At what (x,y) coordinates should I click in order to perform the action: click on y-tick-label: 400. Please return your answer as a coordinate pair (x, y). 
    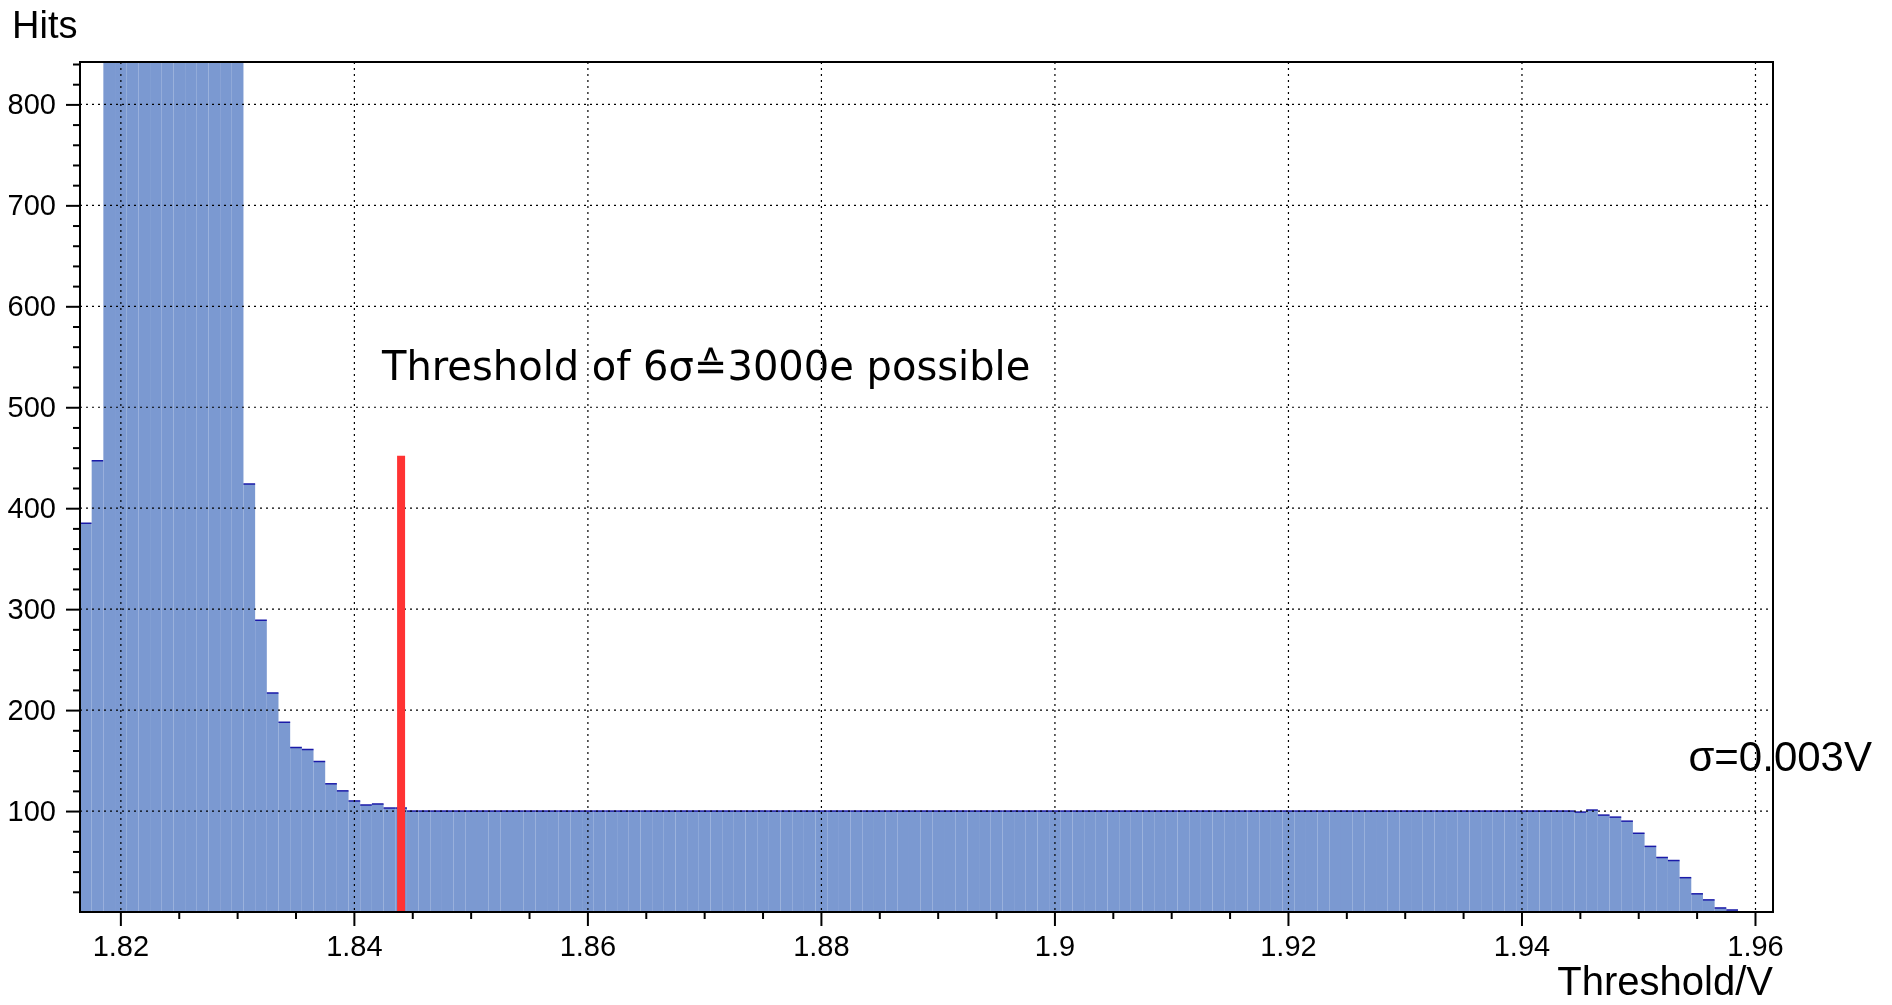
    Looking at the image, I should click on (31, 507).